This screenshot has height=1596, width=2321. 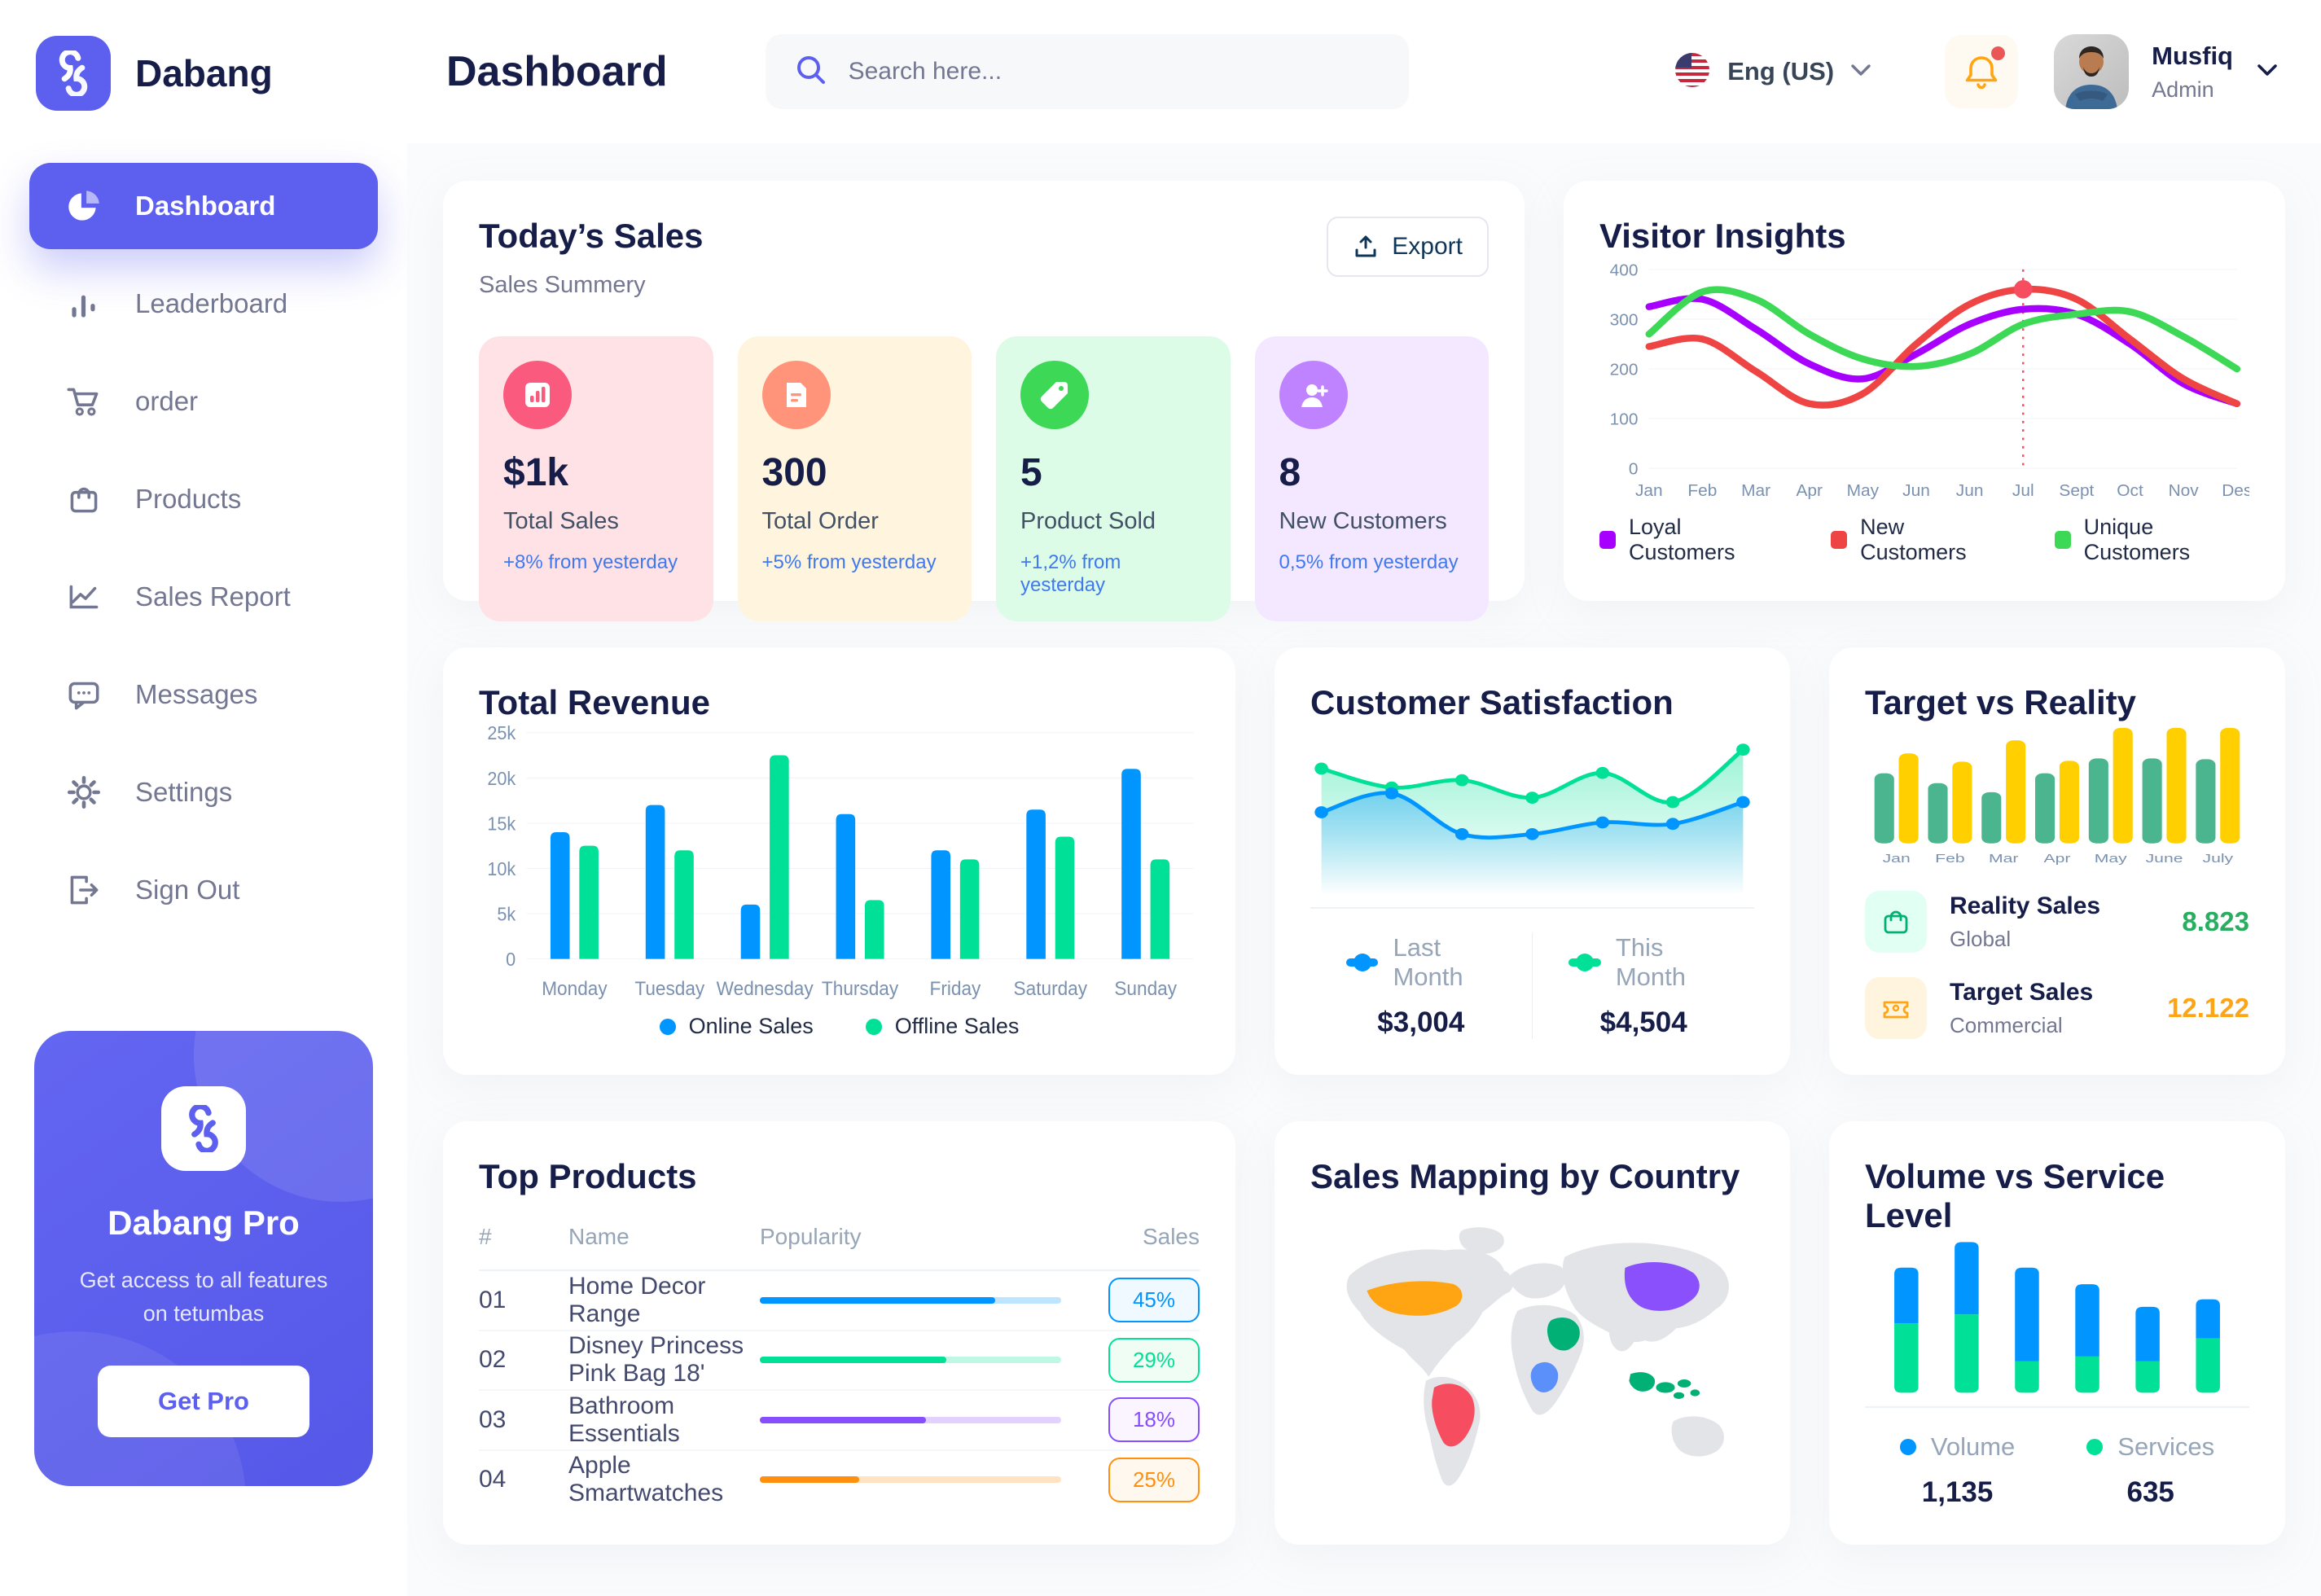 What do you see at coordinates (590, 562) in the screenshot?
I see `stat-delta: +8% from yesterday` at bounding box center [590, 562].